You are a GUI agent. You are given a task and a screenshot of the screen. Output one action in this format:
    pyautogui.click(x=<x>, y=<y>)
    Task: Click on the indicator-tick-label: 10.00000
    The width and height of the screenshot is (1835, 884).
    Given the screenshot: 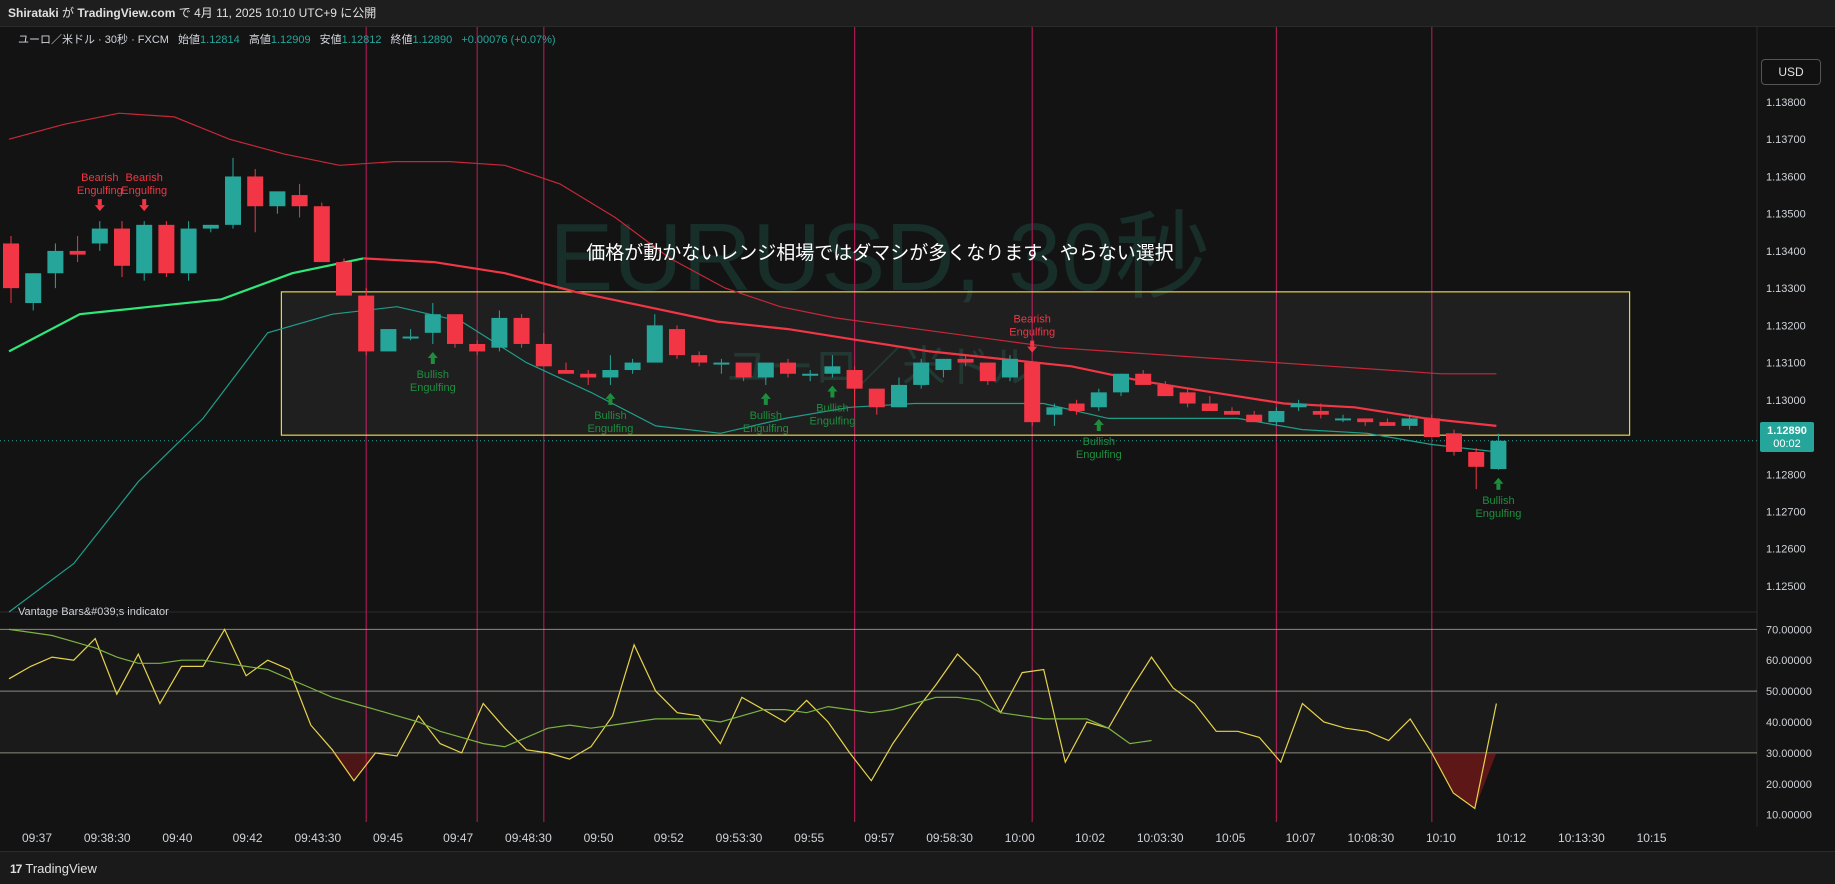 What is the action you would take?
    pyautogui.click(x=1789, y=816)
    